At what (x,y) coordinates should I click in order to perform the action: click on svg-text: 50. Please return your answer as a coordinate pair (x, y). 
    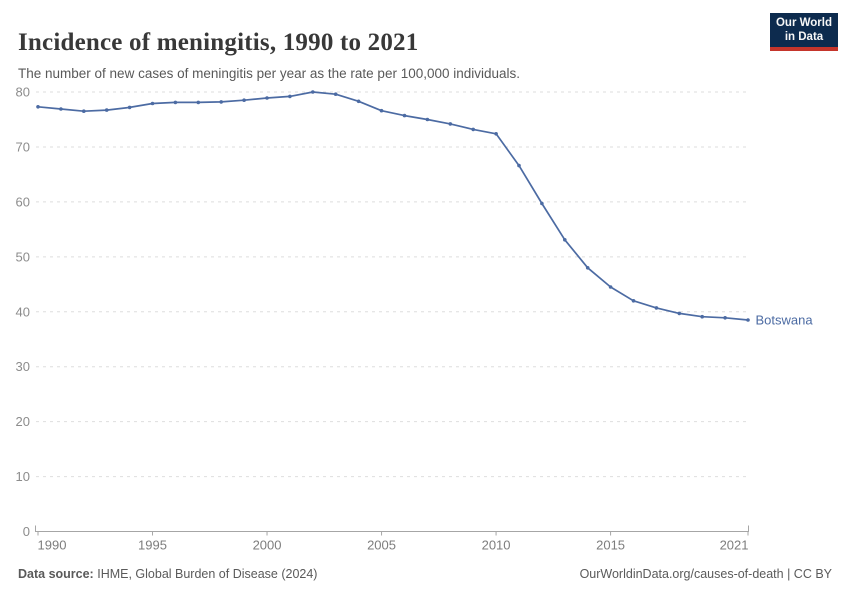
    Looking at the image, I should click on (23, 256).